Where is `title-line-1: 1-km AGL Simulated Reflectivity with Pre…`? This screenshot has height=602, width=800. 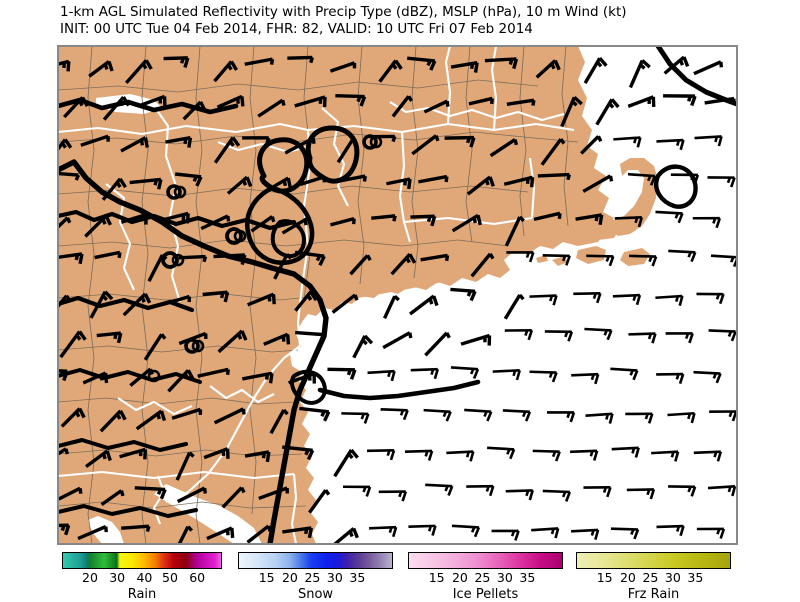
title-line-1: 1-km AGL Simulated Reflectivity with Pre… is located at coordinates (420, 12).